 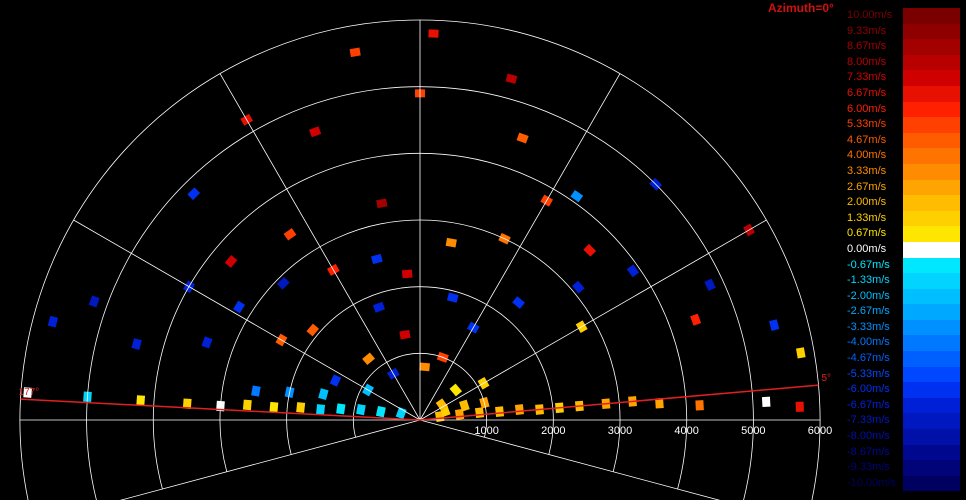 I want to click on colorbar-label: 2.00m/s, so click(x=867, y=202).